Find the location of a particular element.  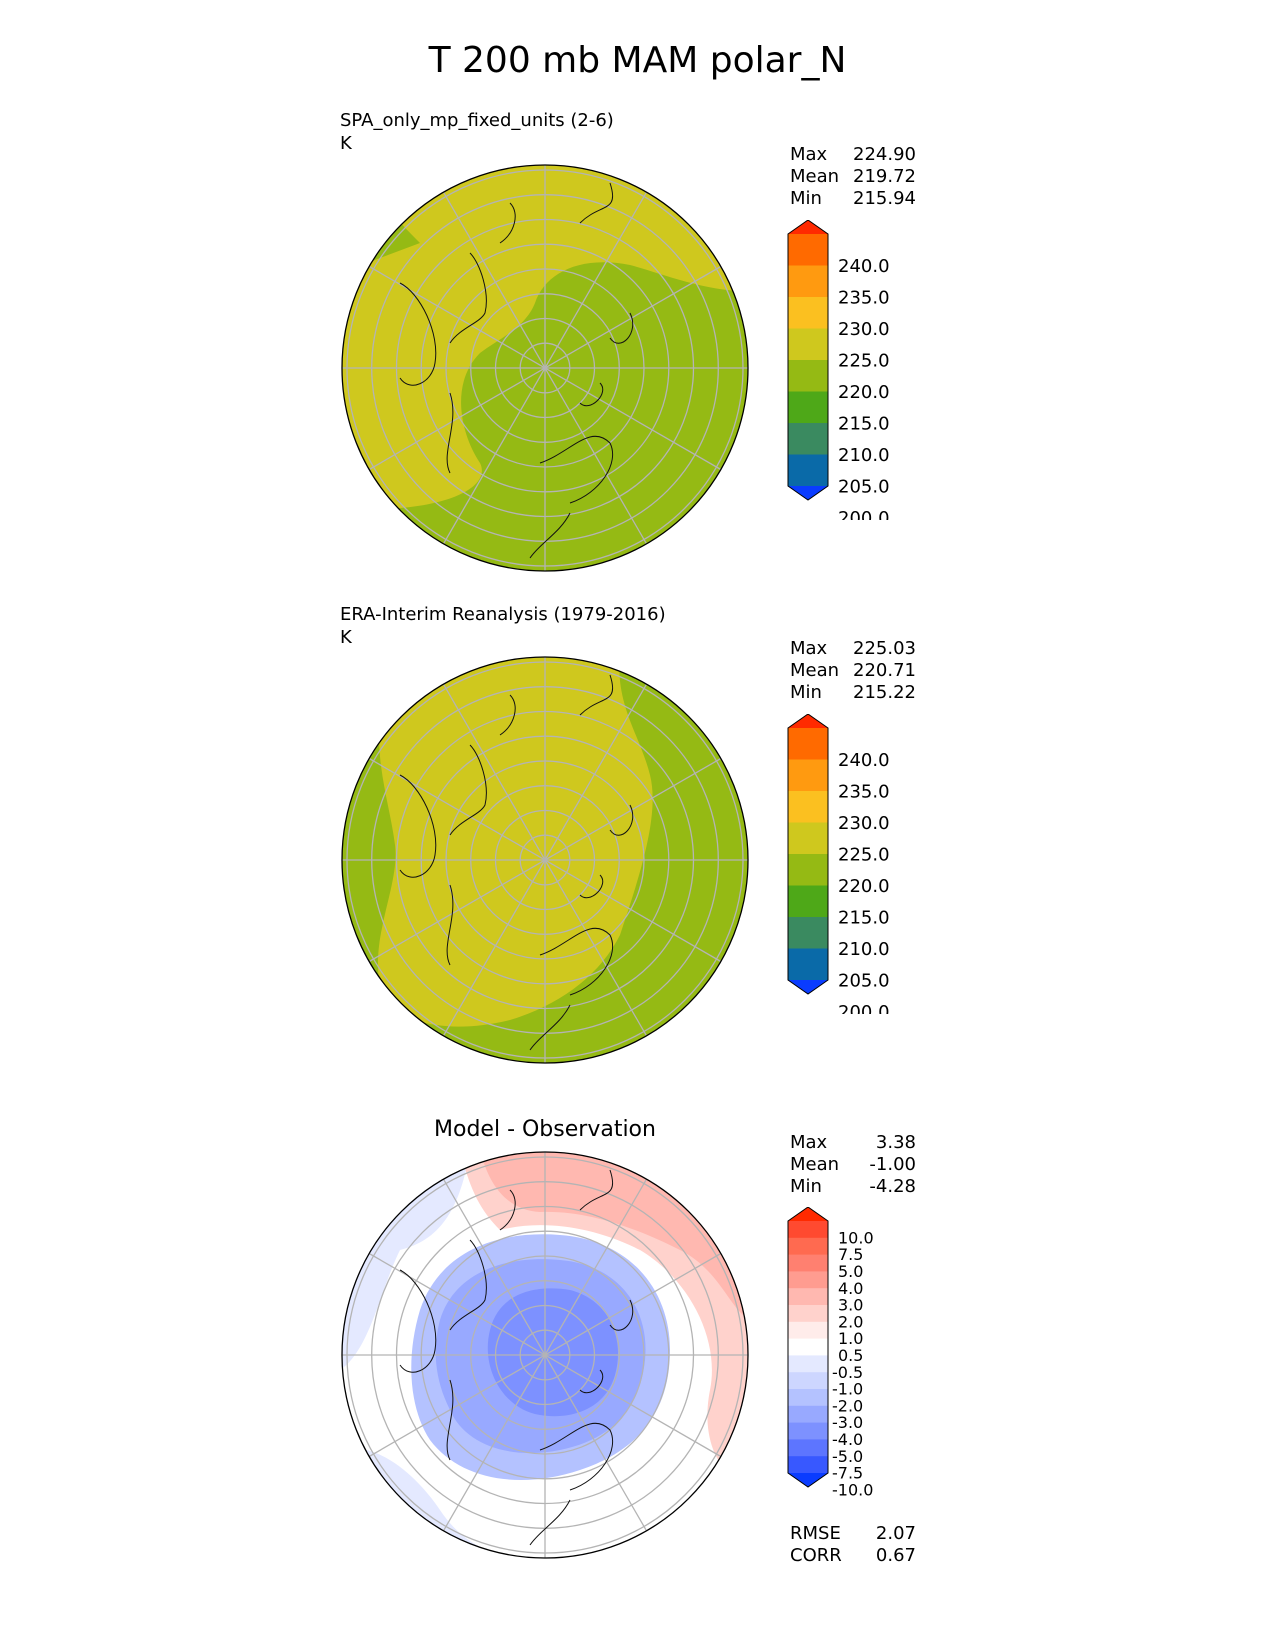

colorbar-tick-label: -5.0 is located at coordinates (847, 1456).